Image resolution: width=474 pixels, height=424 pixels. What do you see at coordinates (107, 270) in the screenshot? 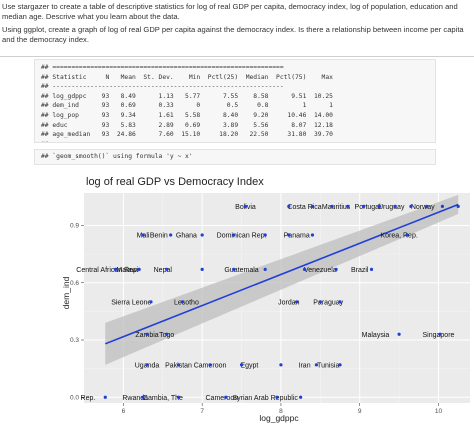
I see `country-label: Central African Rep.` at bounding box center [107, 270].